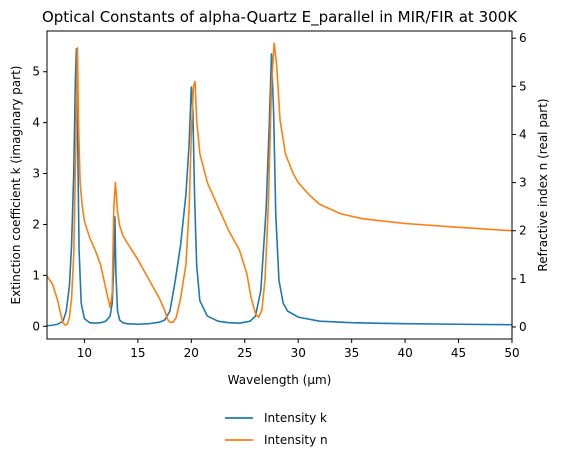  I want to click on x-axis: 10 15 20 25 30 35 40 45 50, so click(298, 349).